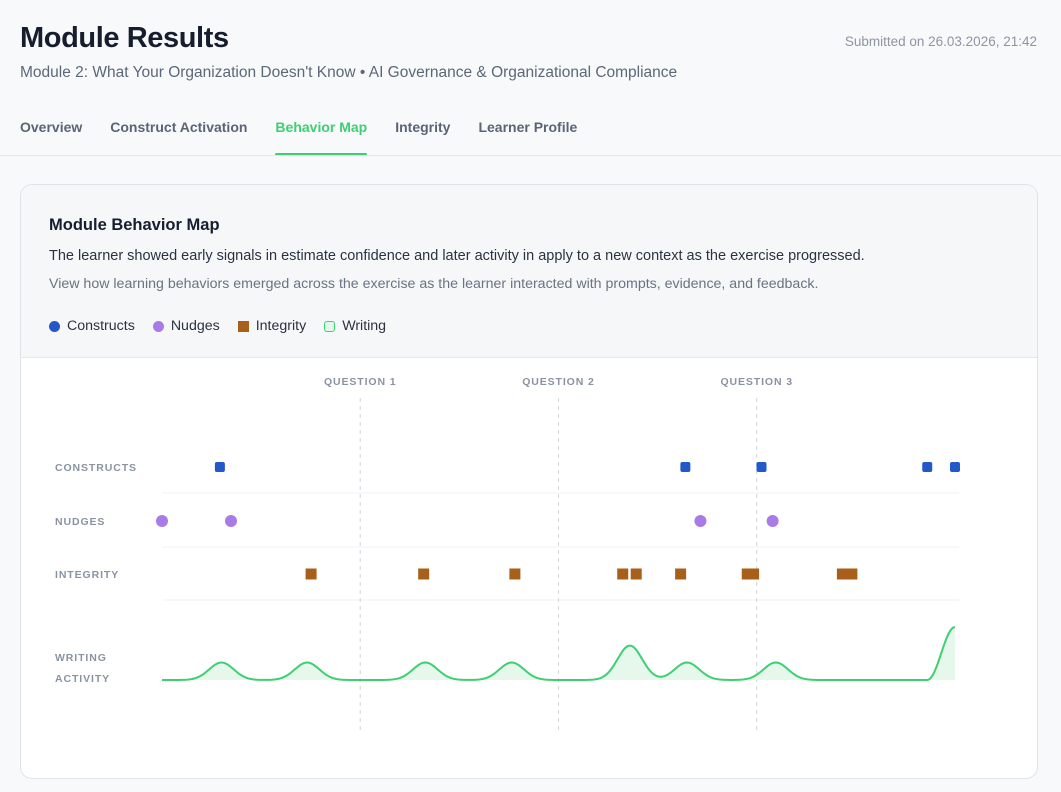 This screenshot has height=792, width=1061. What do you see at coordinates (530, 155) in the screenshot?
I see `tabs-divider` at bounding box center [530, 155].